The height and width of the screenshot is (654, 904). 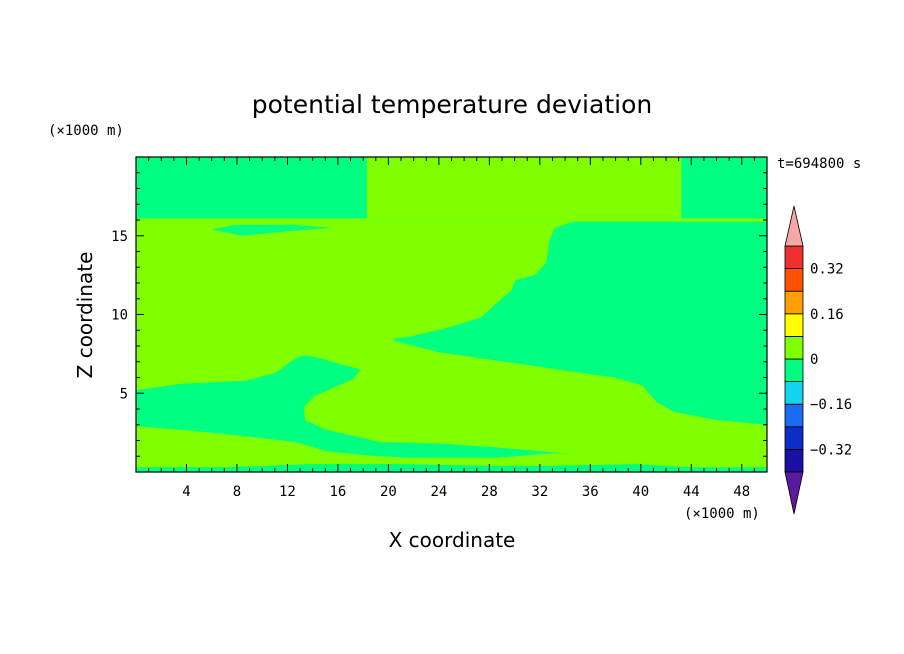 What do you see at coordinates (819, 164) in the screenshot?
I see `time-label: t=694800 s` at bounding box center [819, 164].